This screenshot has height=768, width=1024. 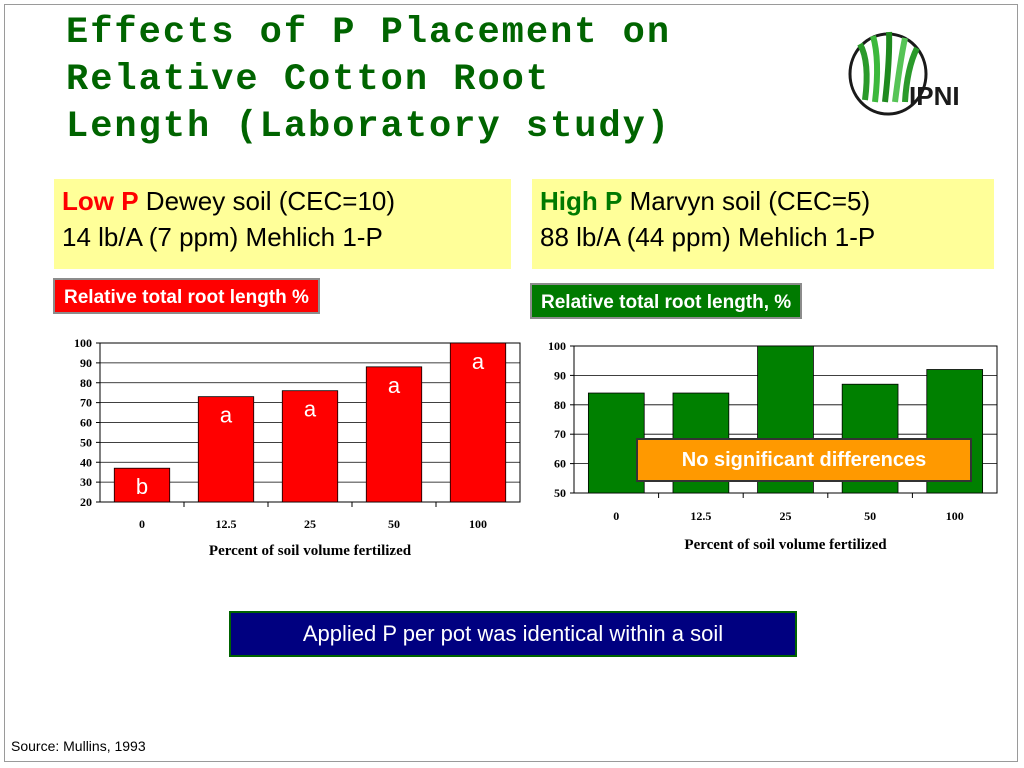 What do you see at coordinates (581, 201) in the screenshot?
I see `high-p-level: High P` at bounding box center [581, 201].